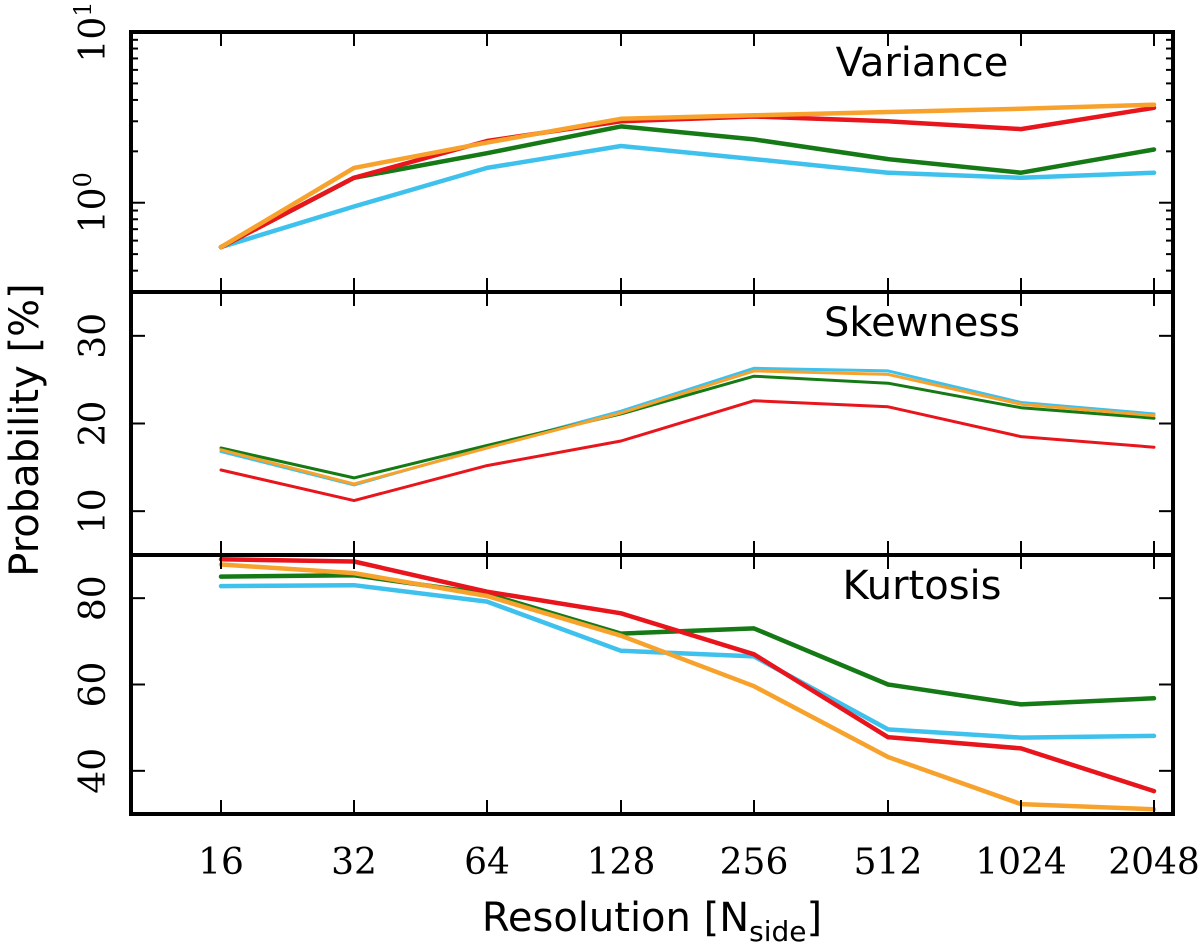  I want to click on y-tick-label: 101, so click(91, 31).